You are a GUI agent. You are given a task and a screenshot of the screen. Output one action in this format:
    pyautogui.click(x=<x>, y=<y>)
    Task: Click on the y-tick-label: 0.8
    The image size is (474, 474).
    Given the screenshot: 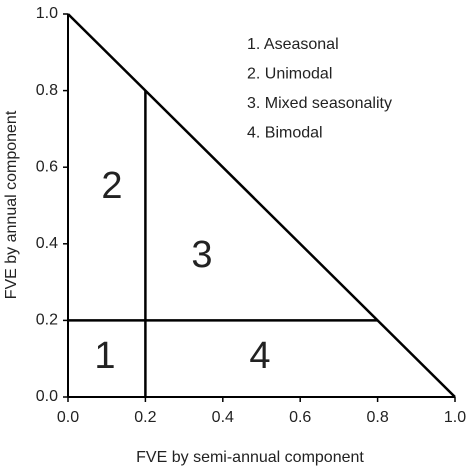 What is the action you would take?
    pyautogui.click(x=47, y=90)
    